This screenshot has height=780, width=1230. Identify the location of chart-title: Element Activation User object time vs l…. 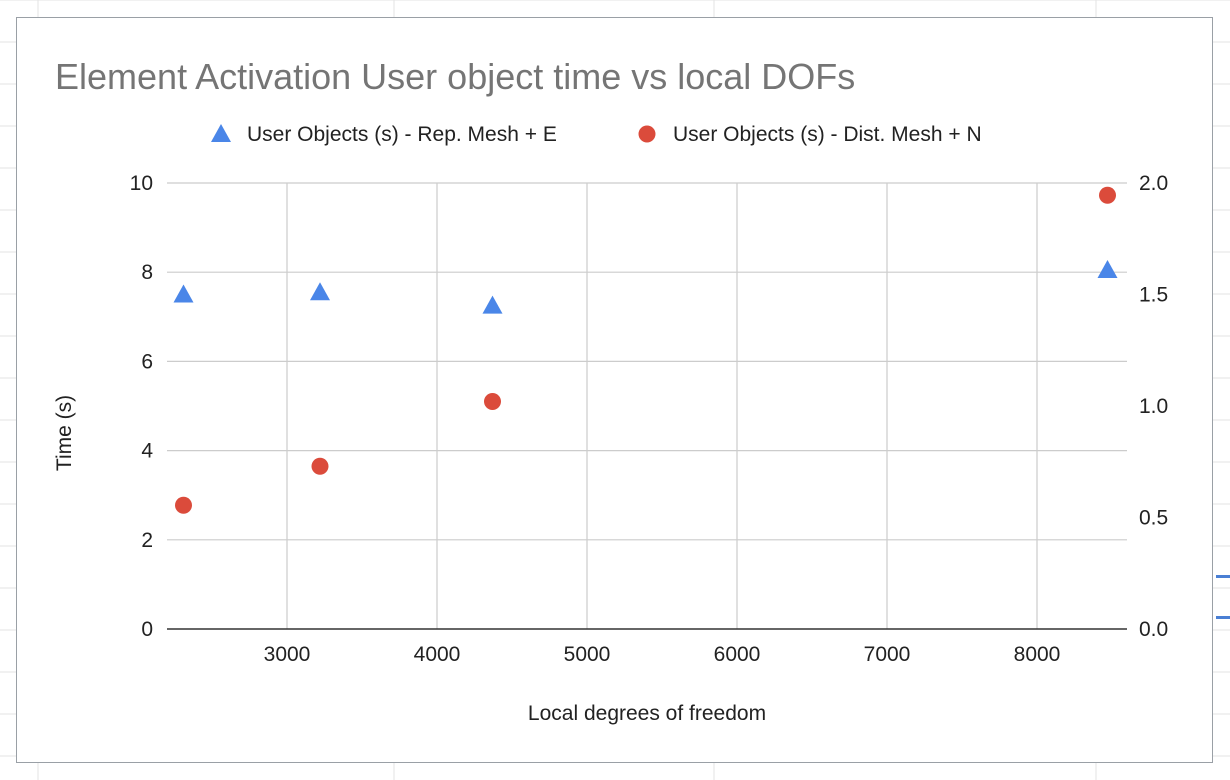
(455, 76).